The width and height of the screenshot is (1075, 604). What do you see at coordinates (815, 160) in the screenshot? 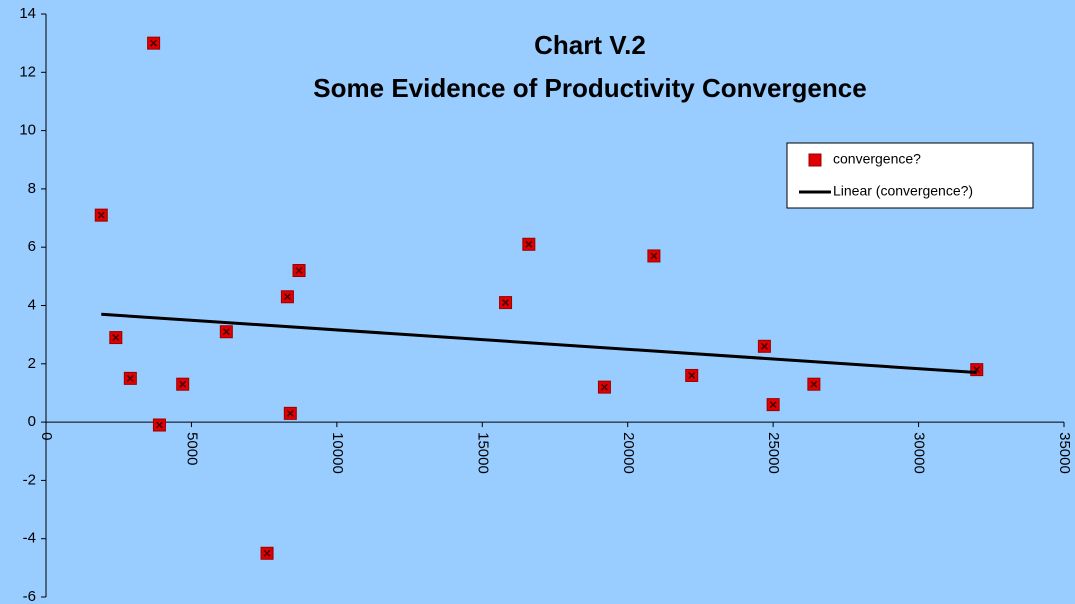
I see `legend-marker` at bounding box center [815, 160].